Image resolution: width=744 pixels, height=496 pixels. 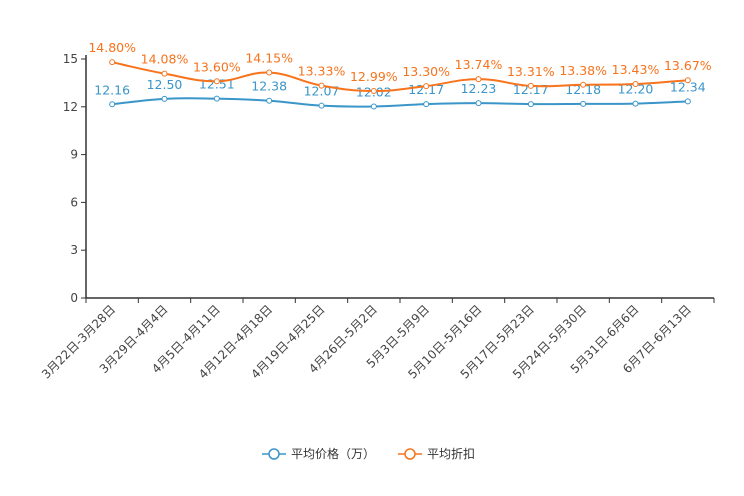 I want to click on y-tick-label: 0, so click(x=74, y=298).